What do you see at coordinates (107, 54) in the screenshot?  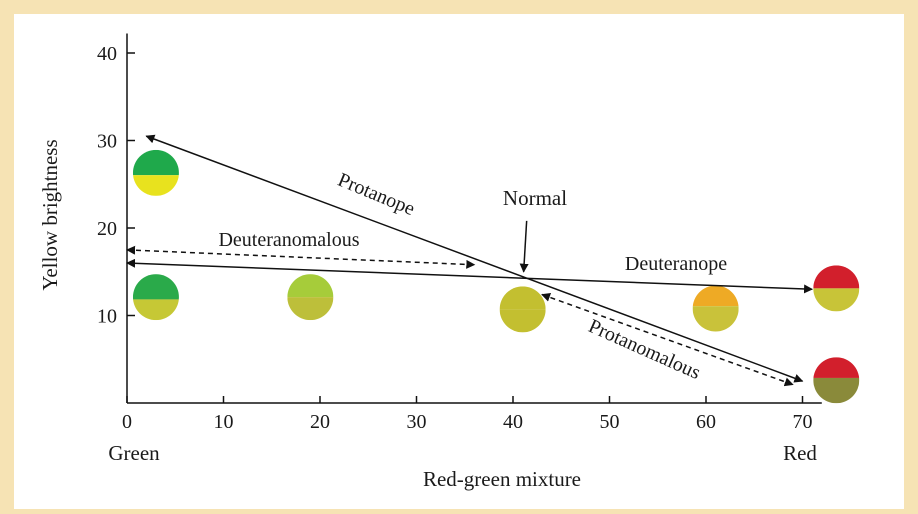 I see `y-tick-label: 40` at bounding box center [107, 54].